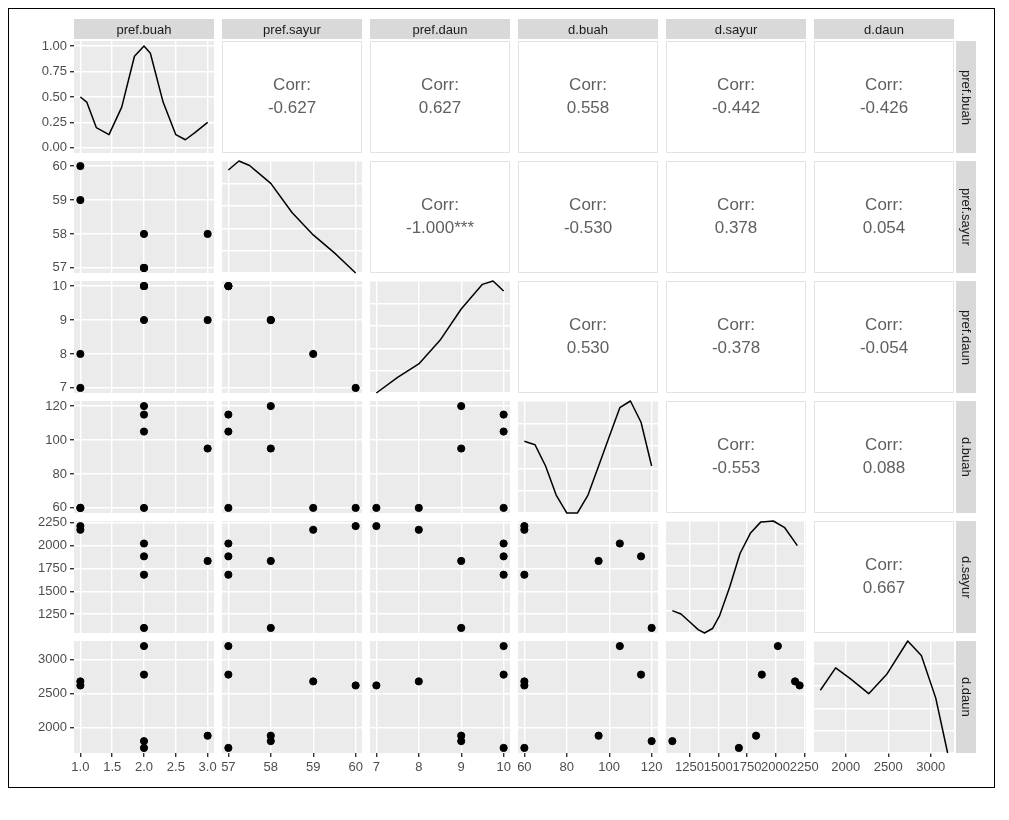 The image size is (1009, 820). What do you see at coordinates (884, 348) in the screenshot?
I see `text: -0.054` at bounding box center [884, 348].